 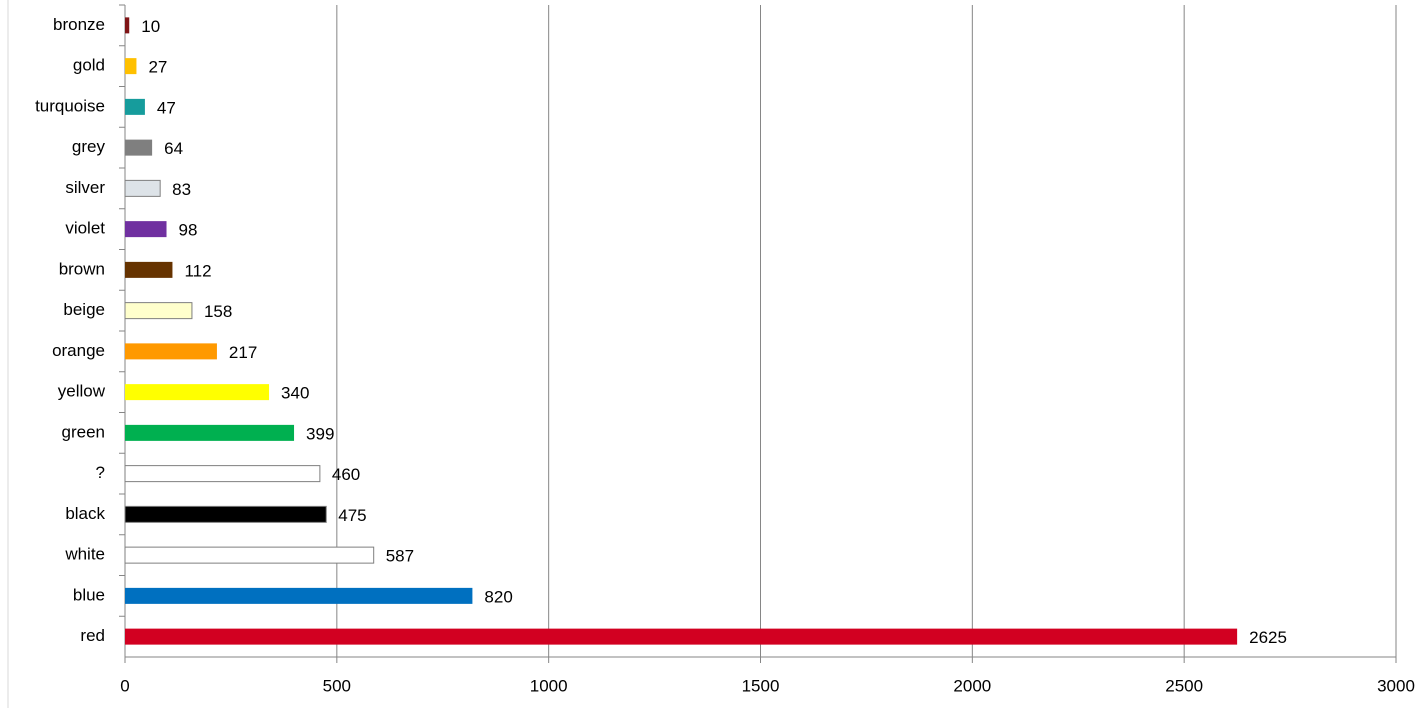 What do you see at coordinates (89, 65) in the screenshot?
I see `y-tick-label: gold` at bounding box center [89, 65].